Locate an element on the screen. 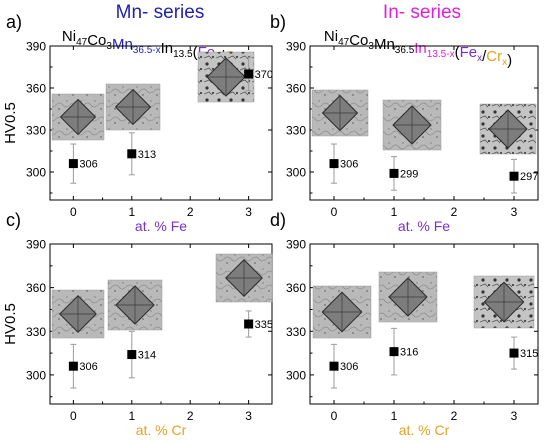 This screenshot has width=550, height=442. series-title: In- series is located at coordinates (422, 12).